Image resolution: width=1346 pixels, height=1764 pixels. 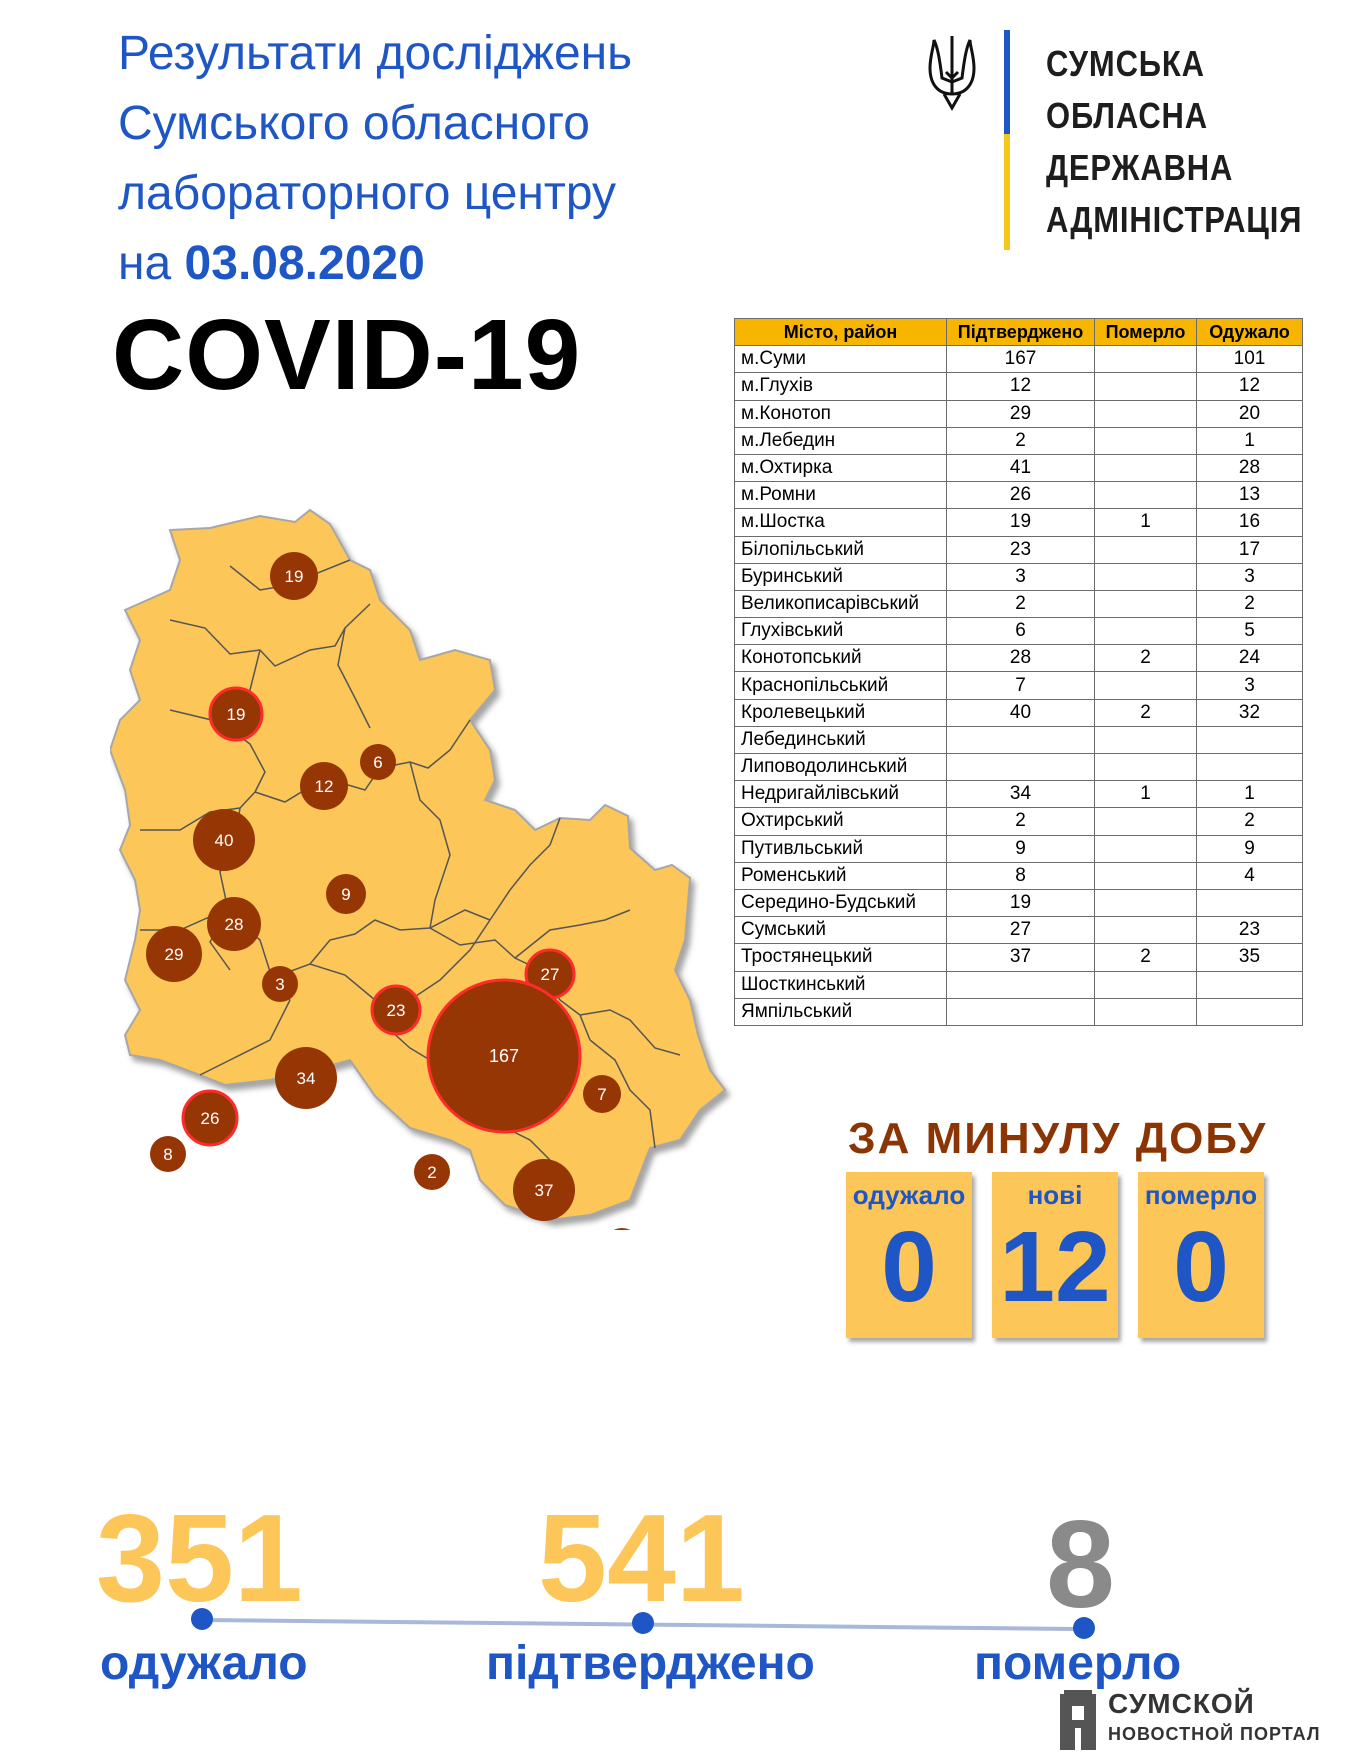 What do you see at coordinates (650, 1663) in the screenshot?
I see `total-confirmed-label: підтверджено` at bounding box center [650, 1663].